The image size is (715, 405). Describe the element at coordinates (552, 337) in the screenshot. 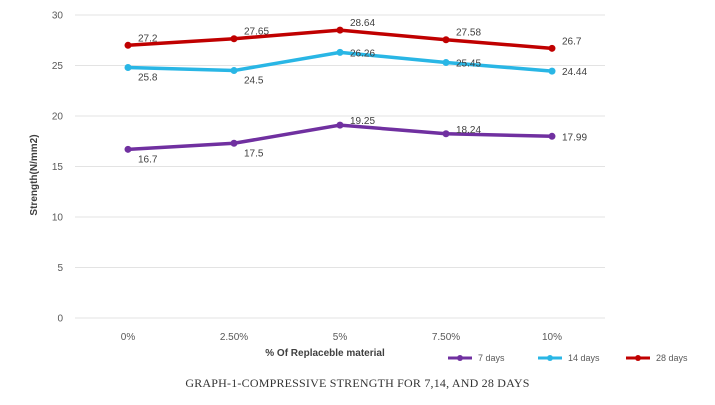

I see `x-tick-label: 10%` at that location.